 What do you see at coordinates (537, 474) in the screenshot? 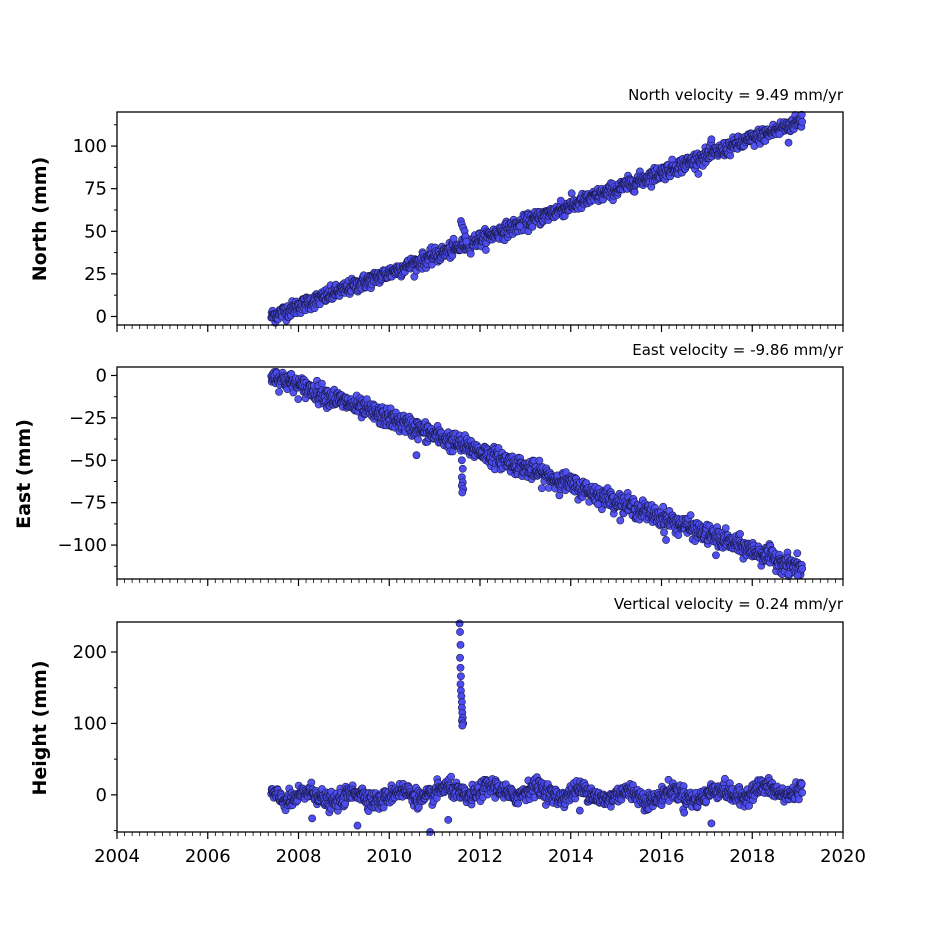
I see `east-data-points` at bounding box center [537, 474].